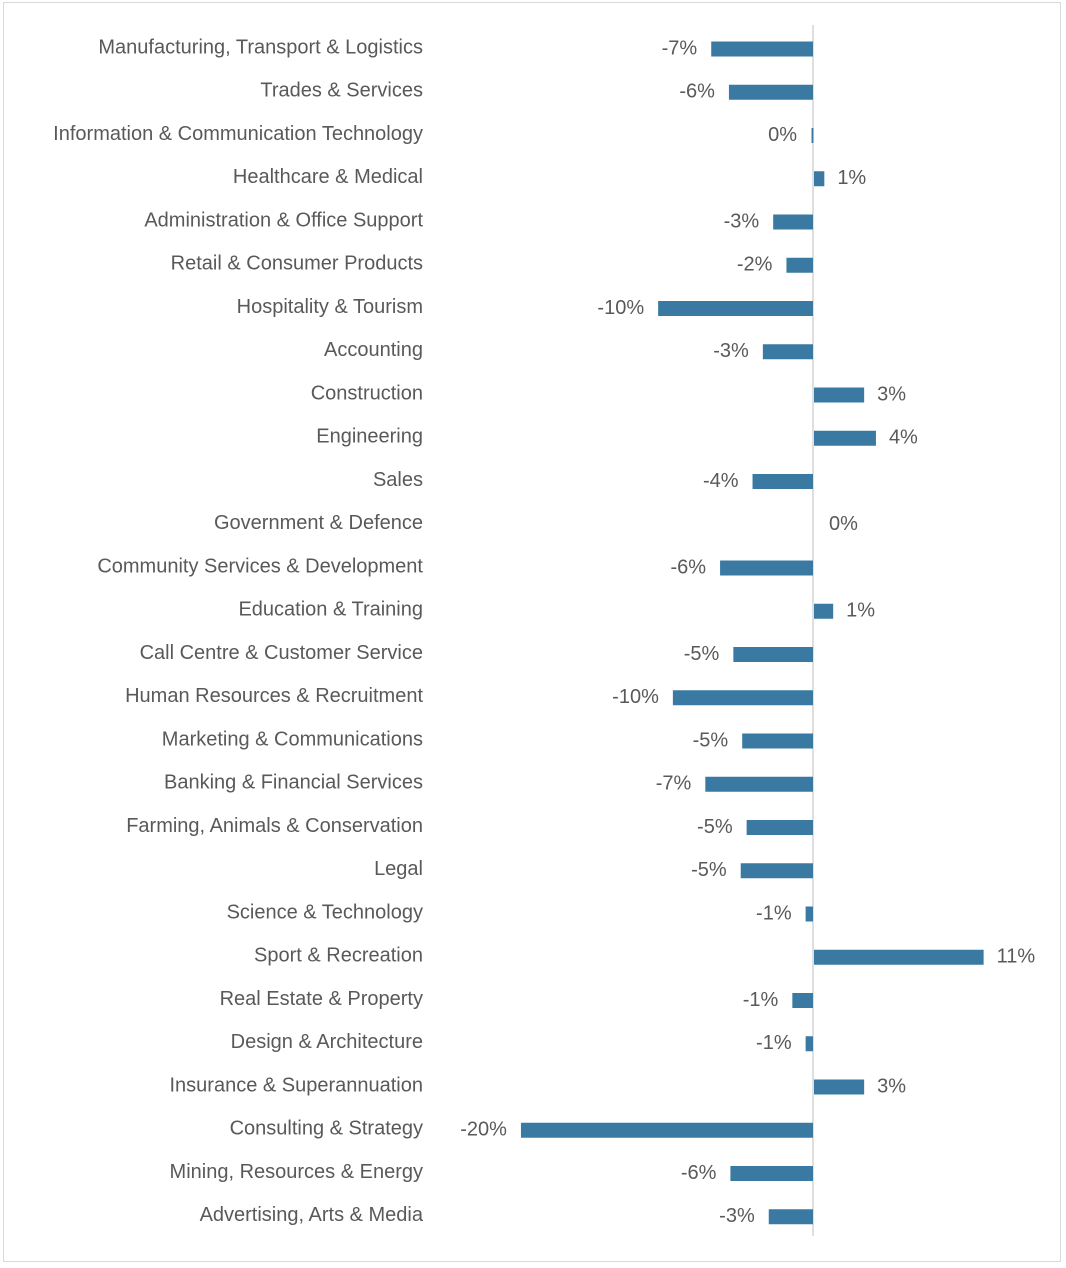  What do you see at coordinates (292, 739) in the screenshot?
I see `category-label: Marketing & Communications` at bounding box center [292, 739].